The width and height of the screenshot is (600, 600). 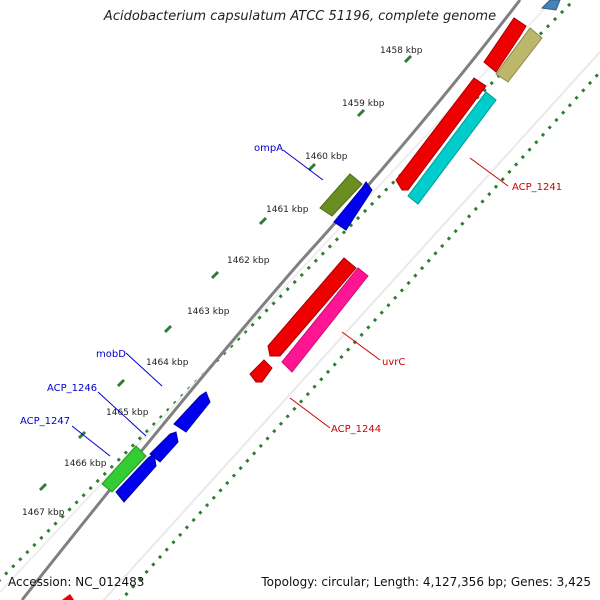 What do you see at coordinates (401, 51) in the screenshot?
I see `scale-label-1458: 1458 kbp` at bounding box center [401, 51].